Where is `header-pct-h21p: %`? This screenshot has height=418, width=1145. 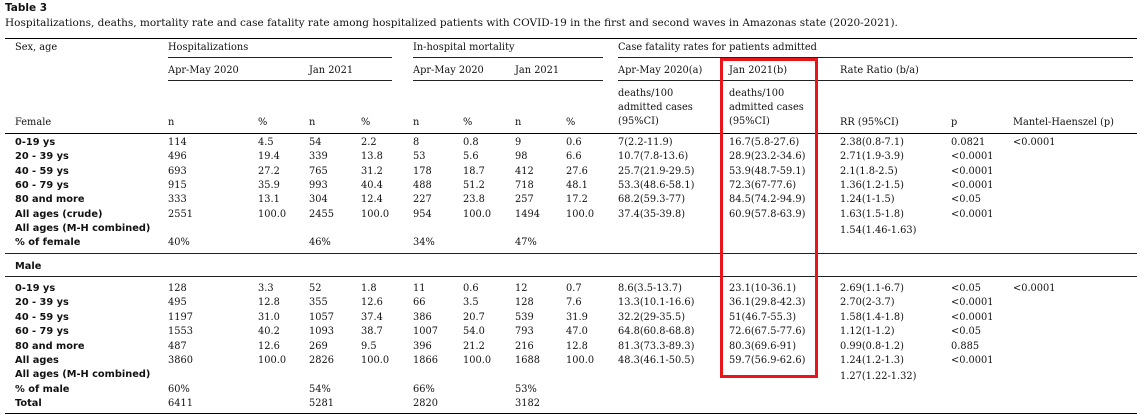 header-pct-h21p: % is located at coordinates (366, 122).